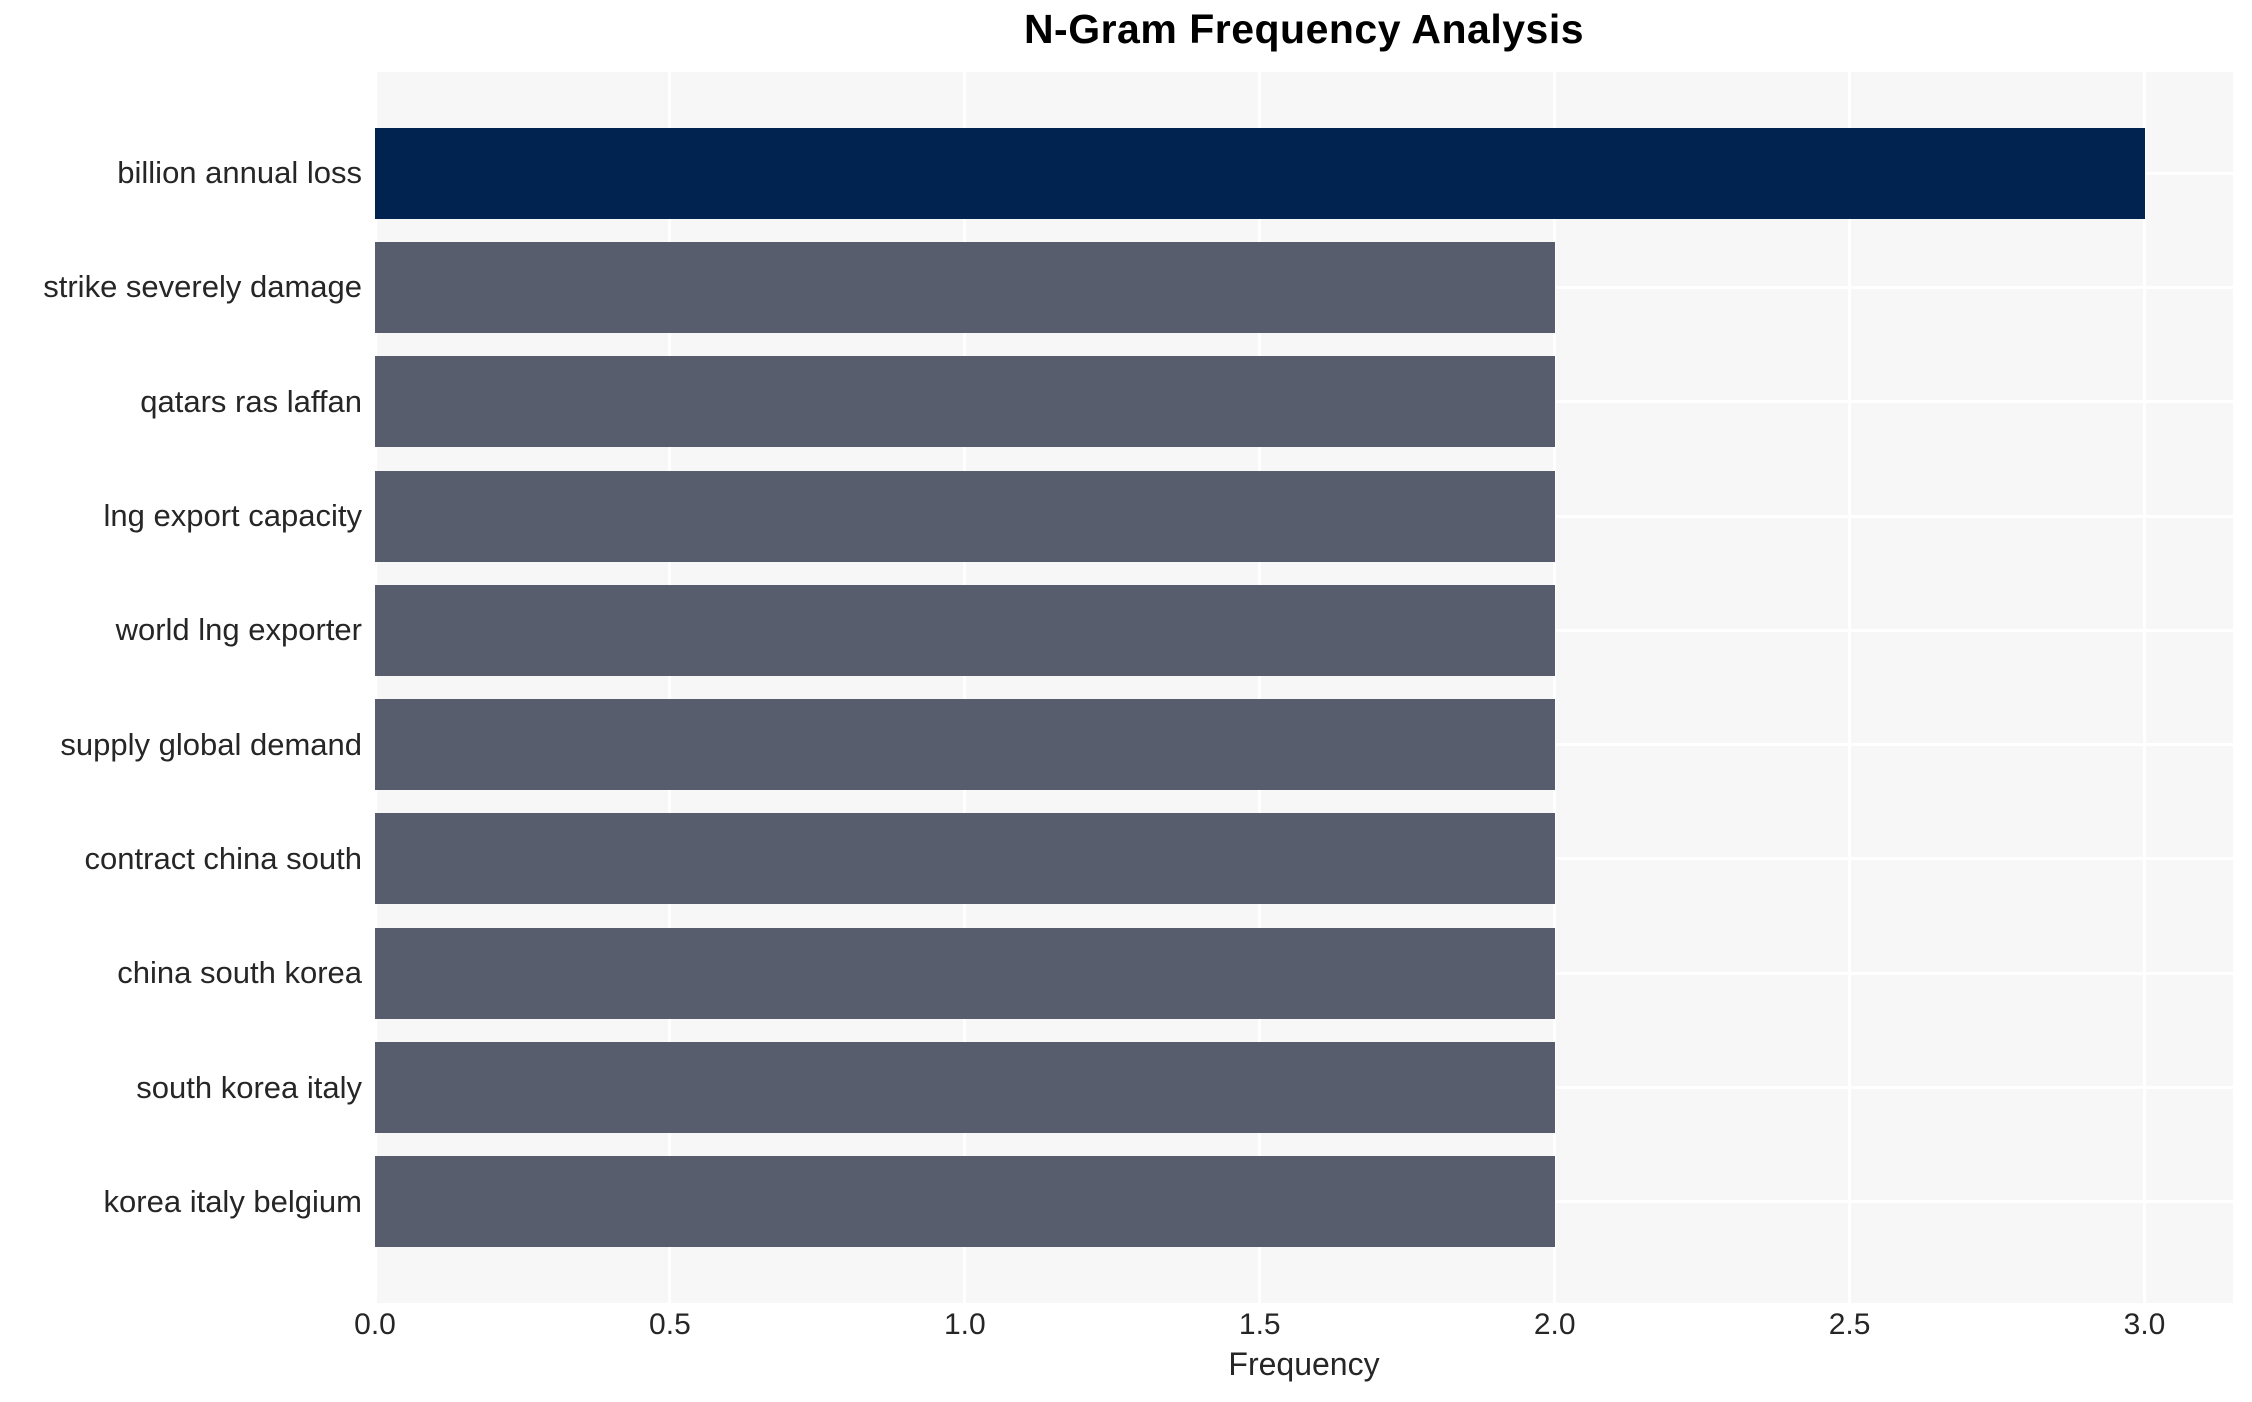 The image size is (2252, 1402). I want to click on bar-strike-severely-damage, so click(965, 287).